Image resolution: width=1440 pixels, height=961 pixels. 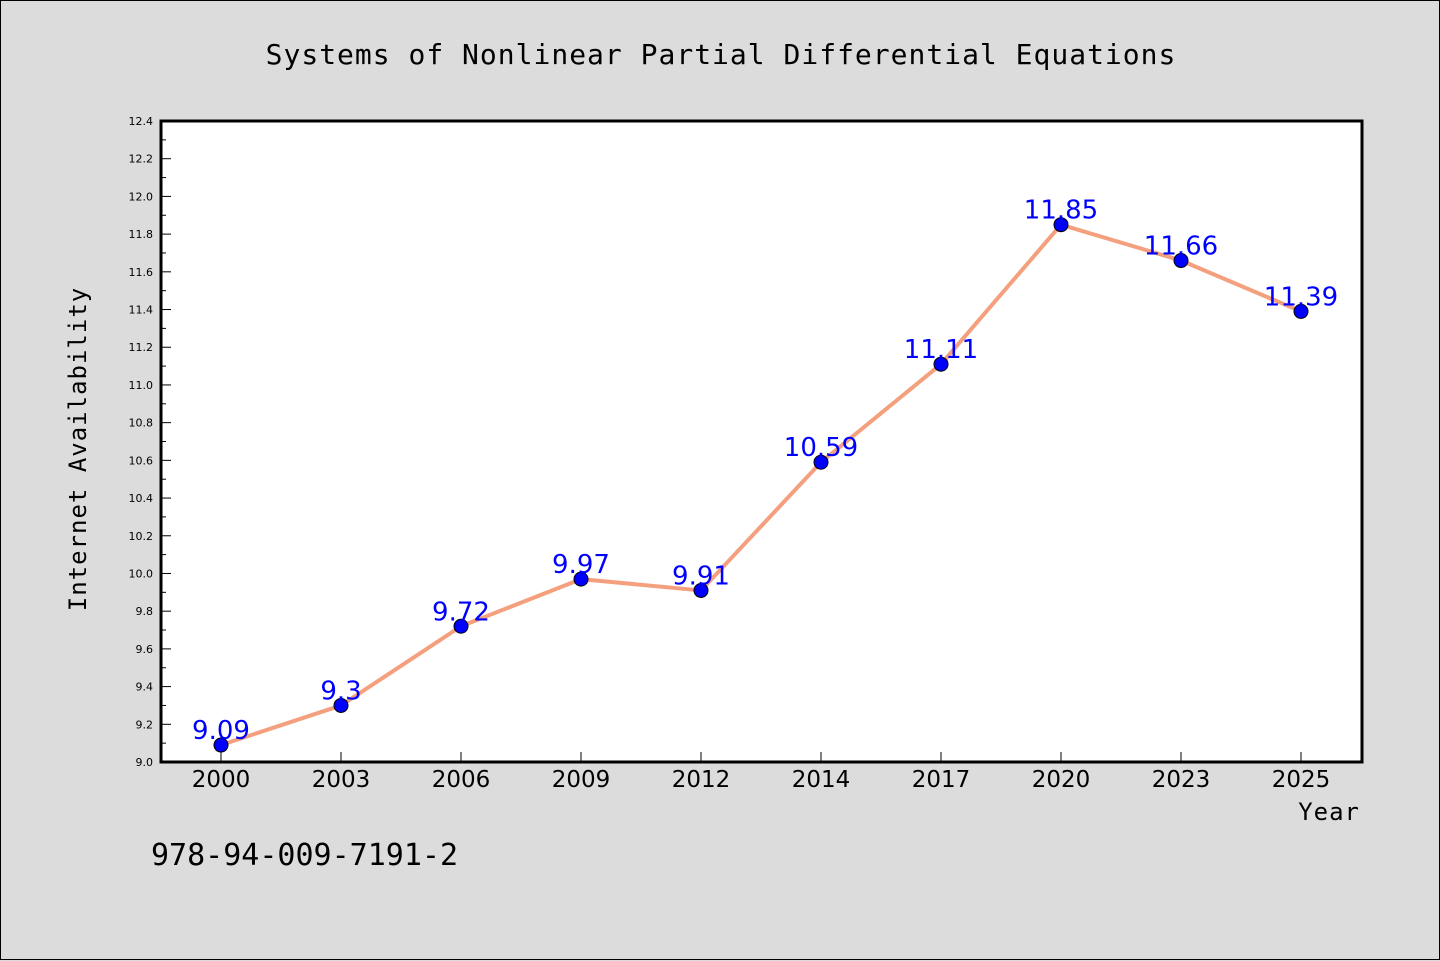 What do you see at coordinates (141, 498) in the screenshot?
I see `y-tick-label: 10.4` at bounding box center [141, 498].